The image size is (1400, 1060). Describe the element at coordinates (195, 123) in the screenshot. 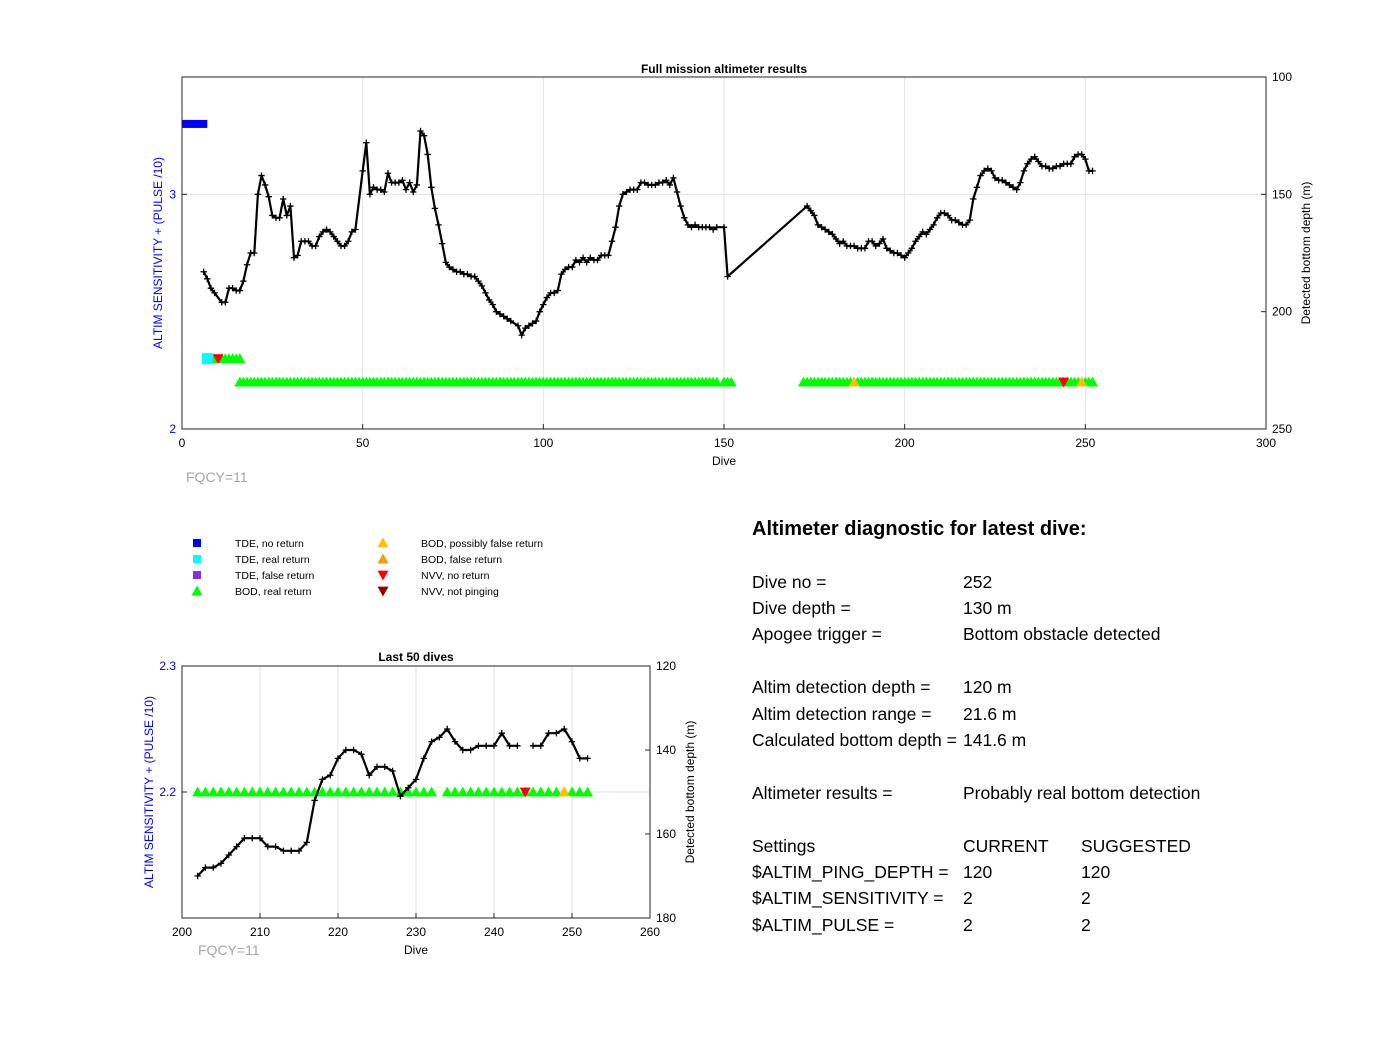

I see `c1-tde-no-return-bar` at that location.